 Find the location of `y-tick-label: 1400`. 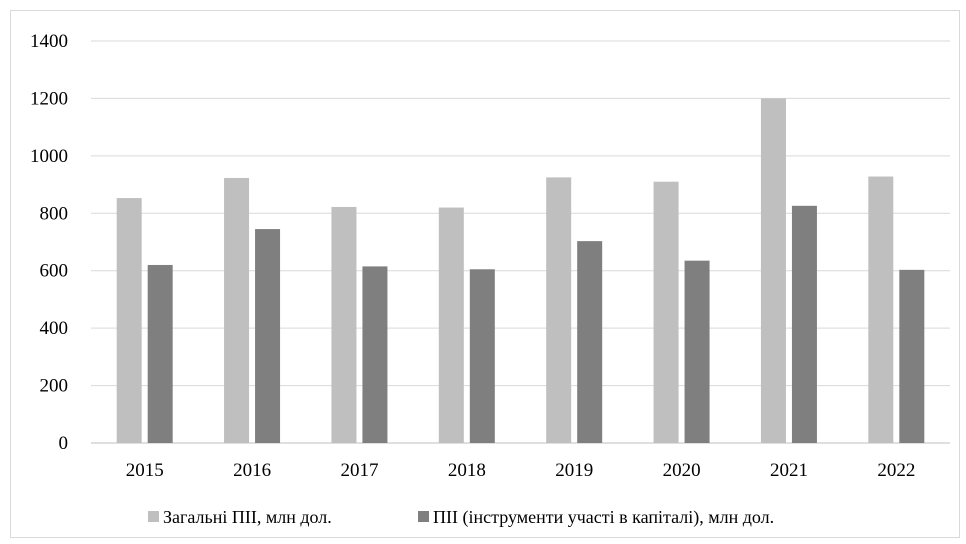

y-tick-label: 1400 is located at coordinates (49, 41).